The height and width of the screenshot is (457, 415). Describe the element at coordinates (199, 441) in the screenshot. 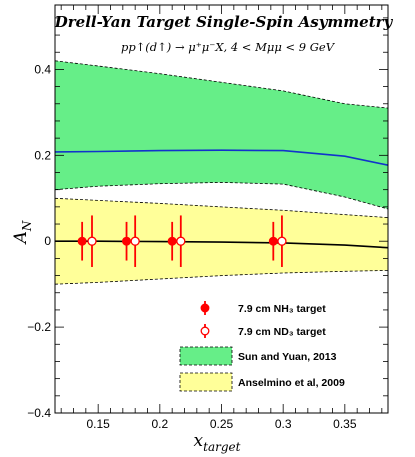

I see `x-axis-label-main: x` at that location.